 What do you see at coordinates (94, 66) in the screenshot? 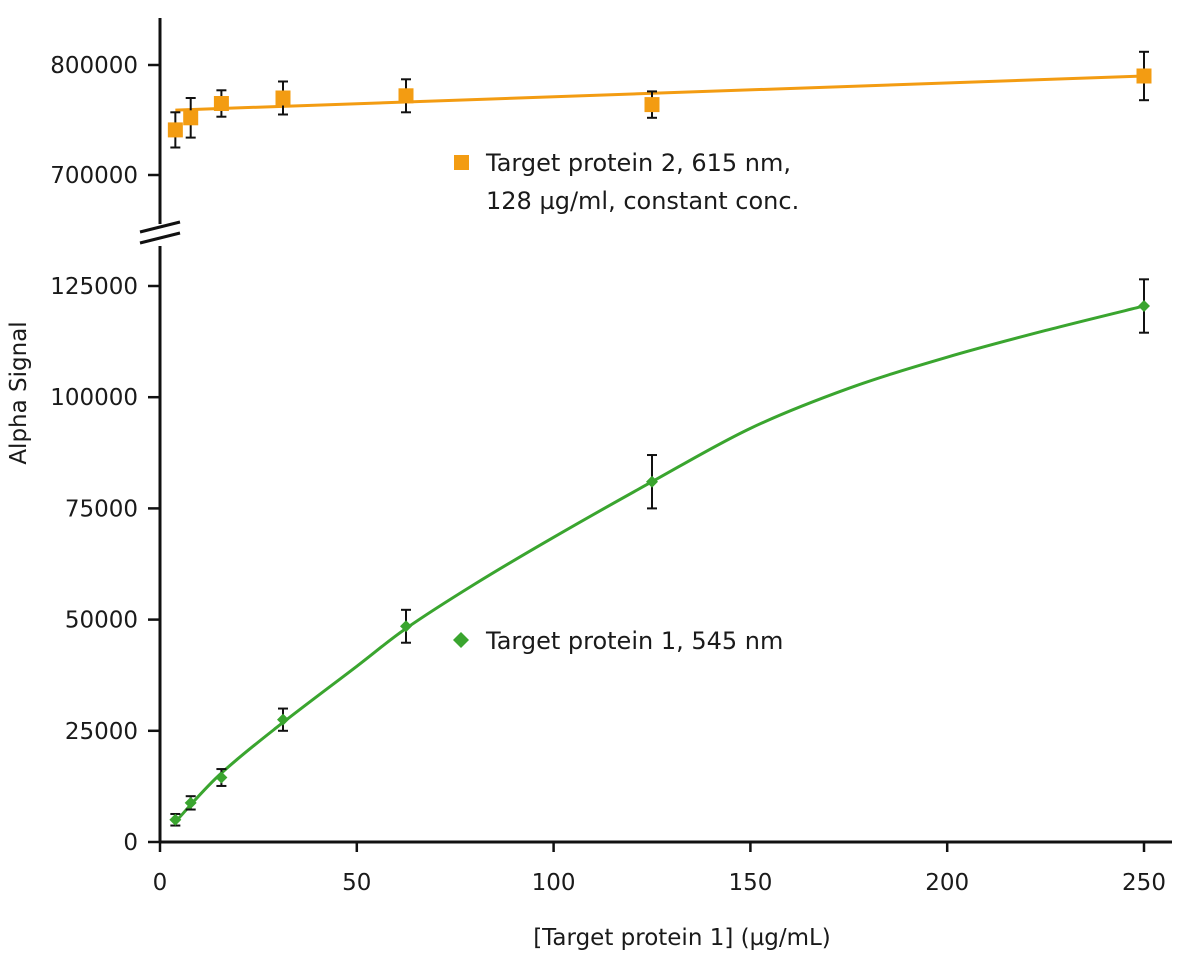
I see `y-tick-label: 800000` at bounding box center [94, 66].